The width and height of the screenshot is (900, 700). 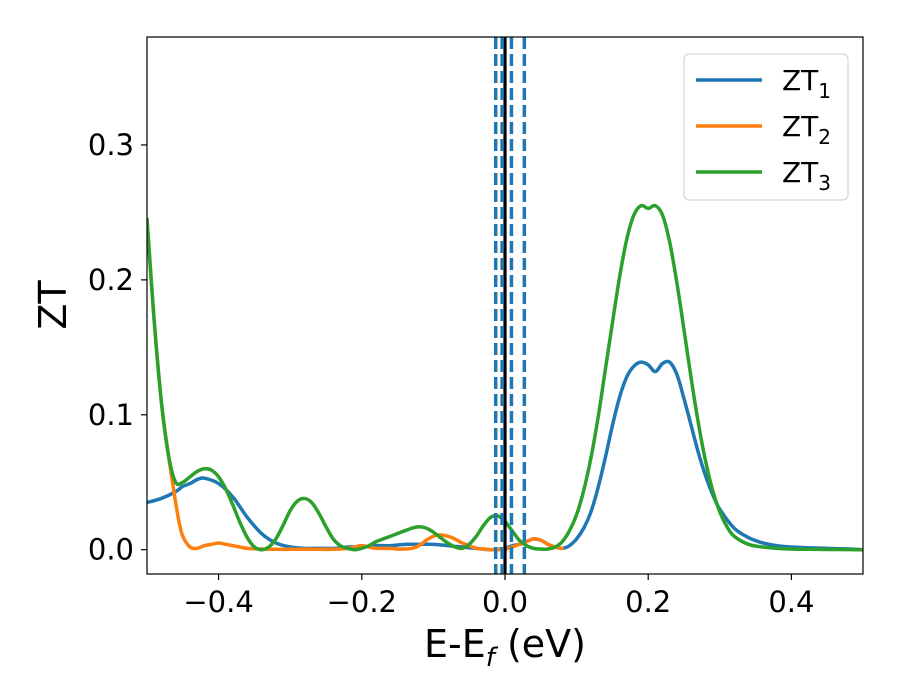 What do you see at coordinates (111, 145) in the screenshot?
I see `y-tick-label: 0.3` at bounding box center [111, 145].